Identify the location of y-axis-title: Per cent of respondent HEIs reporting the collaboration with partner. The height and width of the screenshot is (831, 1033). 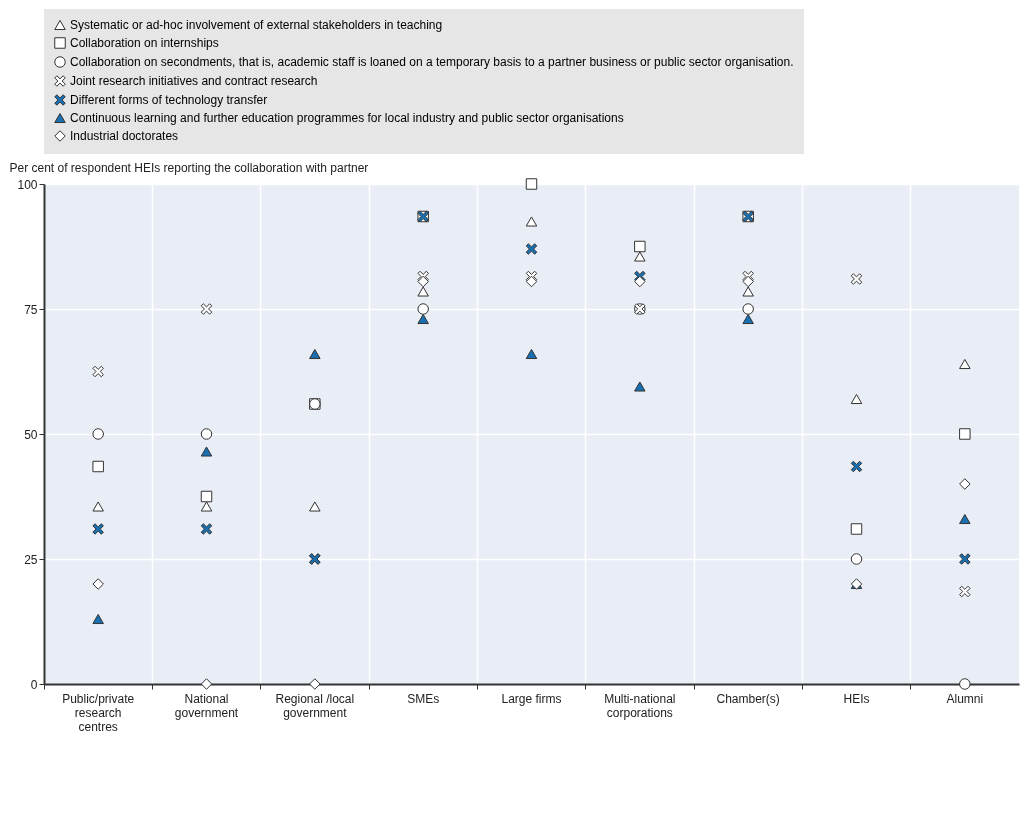
(189, 167).